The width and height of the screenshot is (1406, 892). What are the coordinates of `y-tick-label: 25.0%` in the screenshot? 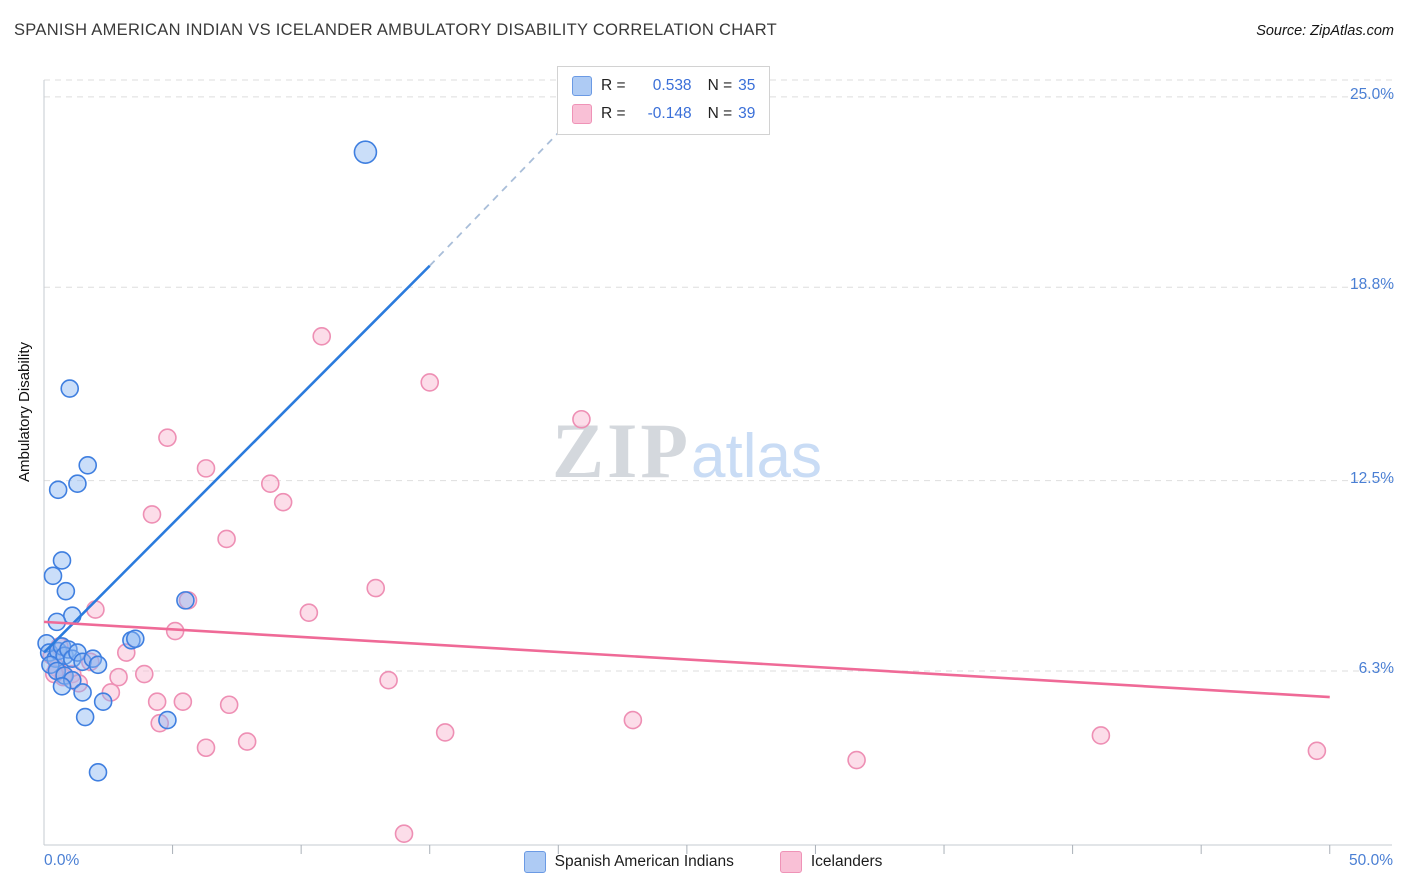 It's located at (1372, 94).